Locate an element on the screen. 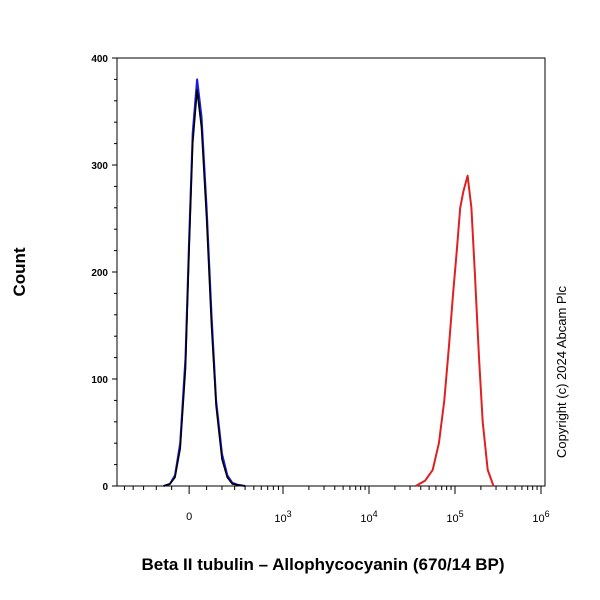  y-axis-title: Count is located at coordinates (19, 271).